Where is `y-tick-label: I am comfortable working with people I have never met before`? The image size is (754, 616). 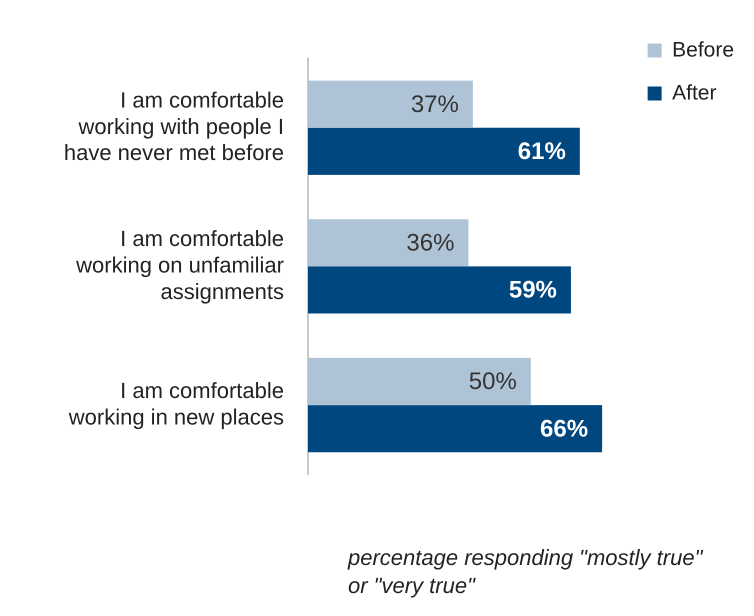 y-tick-label: I am comfortable working with people I have never met before is located at coordinates (174, 126).